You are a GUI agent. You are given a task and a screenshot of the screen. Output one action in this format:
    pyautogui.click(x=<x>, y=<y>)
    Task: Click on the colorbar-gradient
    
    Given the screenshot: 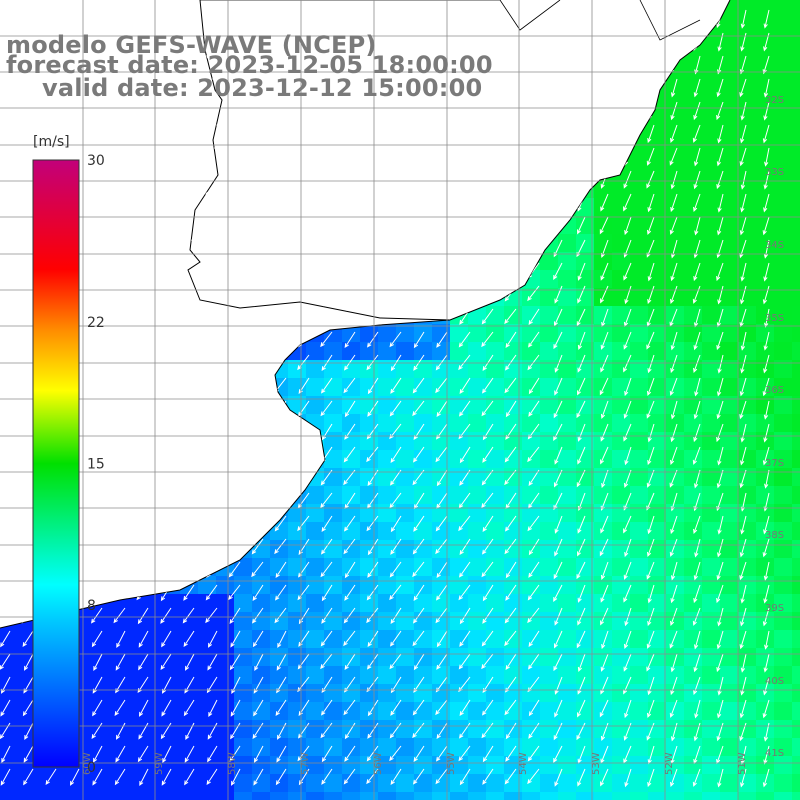 What is the action you would take?
    pyautogui.click(x=56, y=463)
    